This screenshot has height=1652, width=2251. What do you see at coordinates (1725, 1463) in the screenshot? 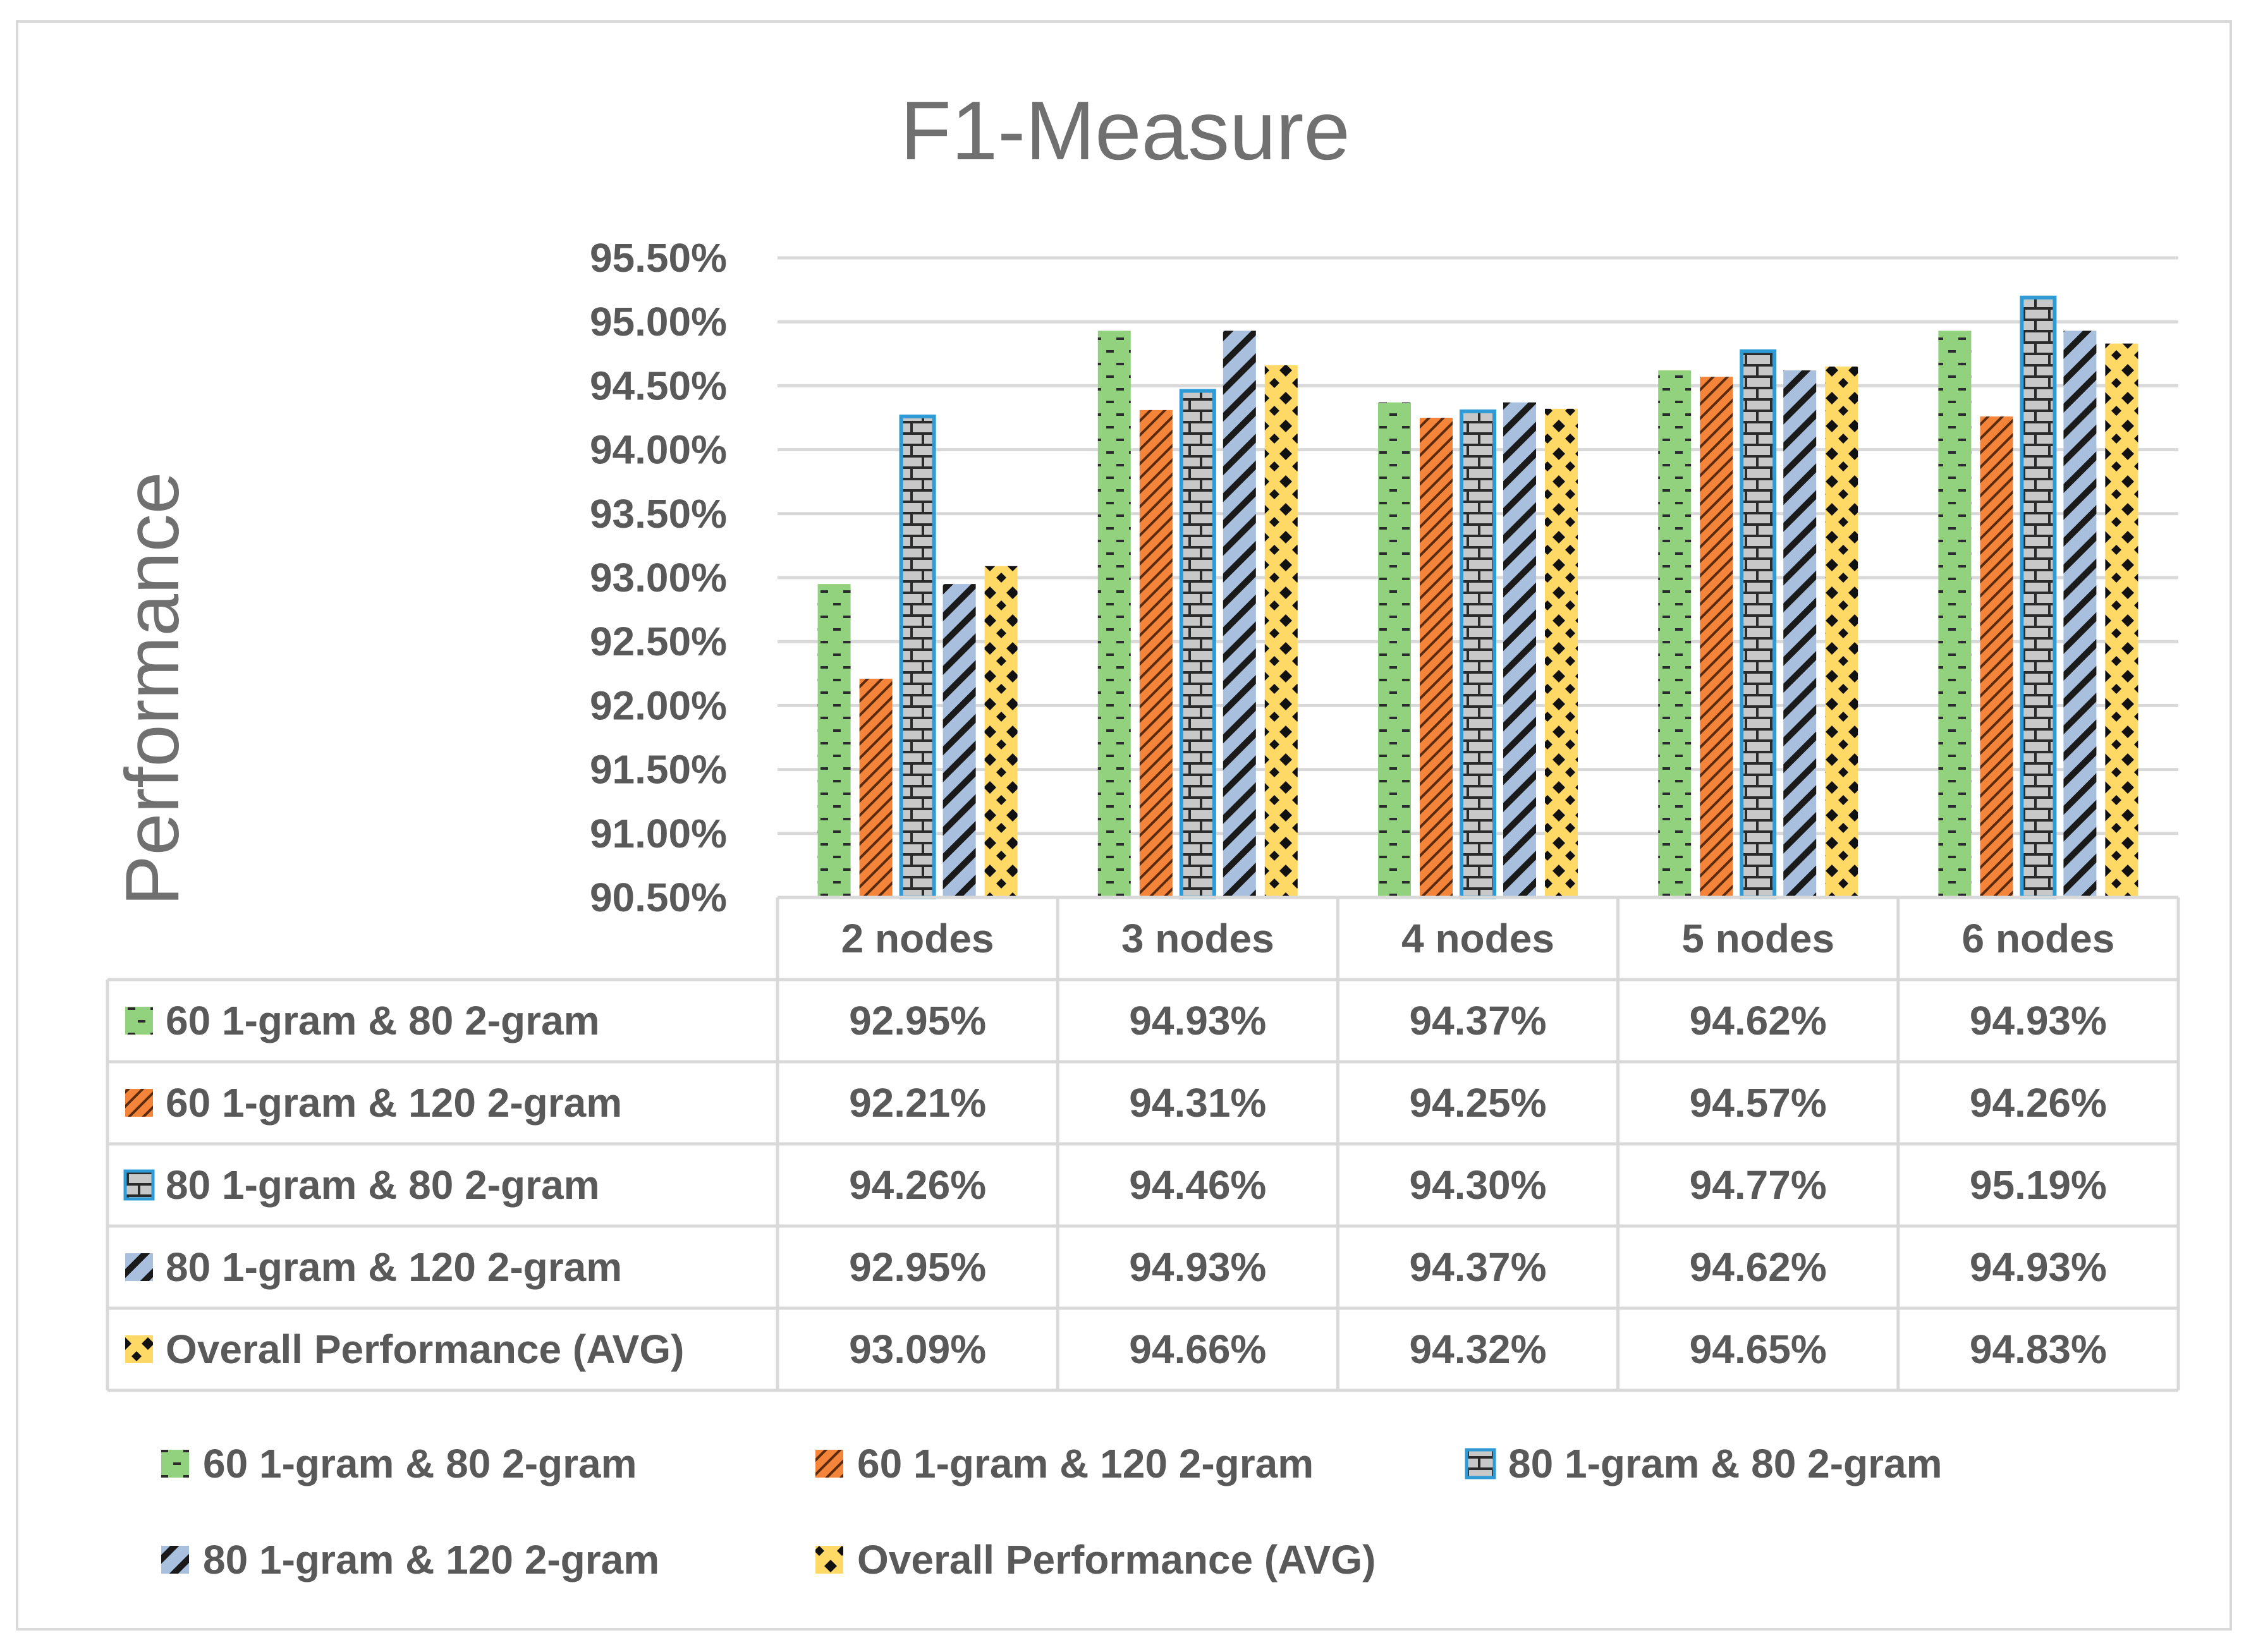
I see `legend-label: 80 1-gram & 80 2-gram` at bounding box center [1725, 1463].